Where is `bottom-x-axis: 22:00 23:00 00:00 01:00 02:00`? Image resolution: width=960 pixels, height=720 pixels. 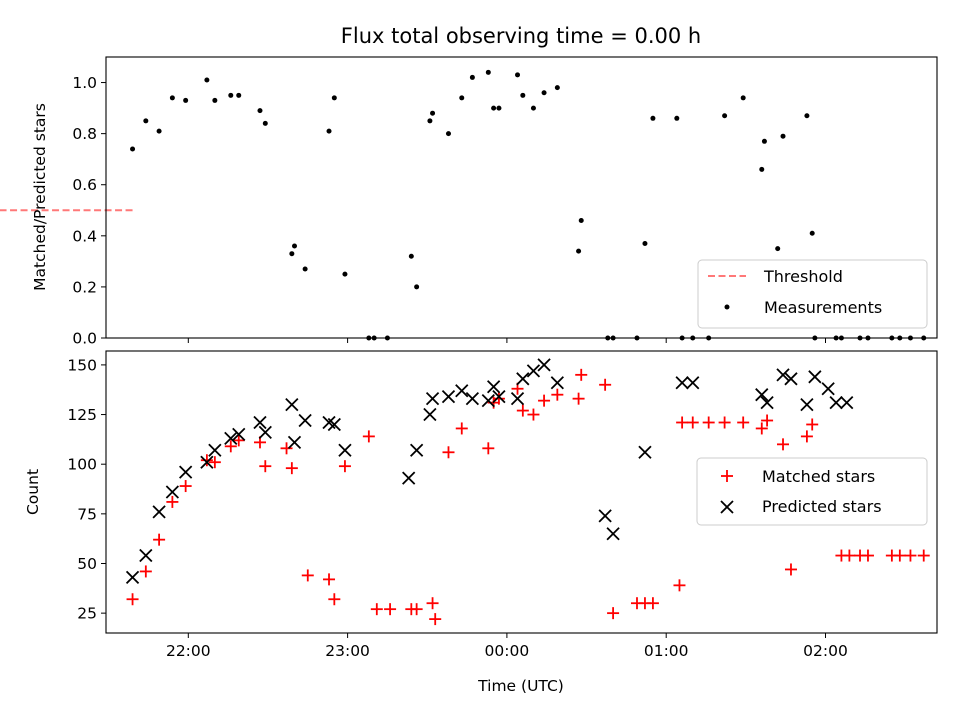 bottom-x-axis: 22:00 23:00 00:00 01:00 02:00 is located at coordinates (507, 646).